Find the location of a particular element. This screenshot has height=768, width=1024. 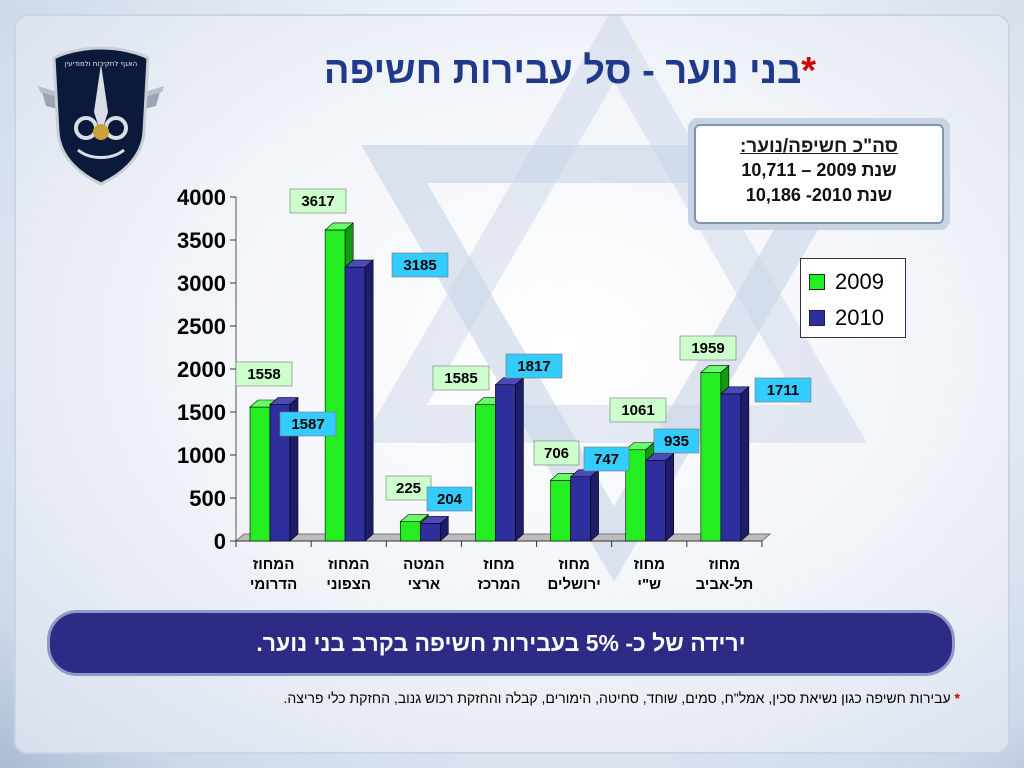

data-label-2009: 1061 is located at coordinates (637, 410).